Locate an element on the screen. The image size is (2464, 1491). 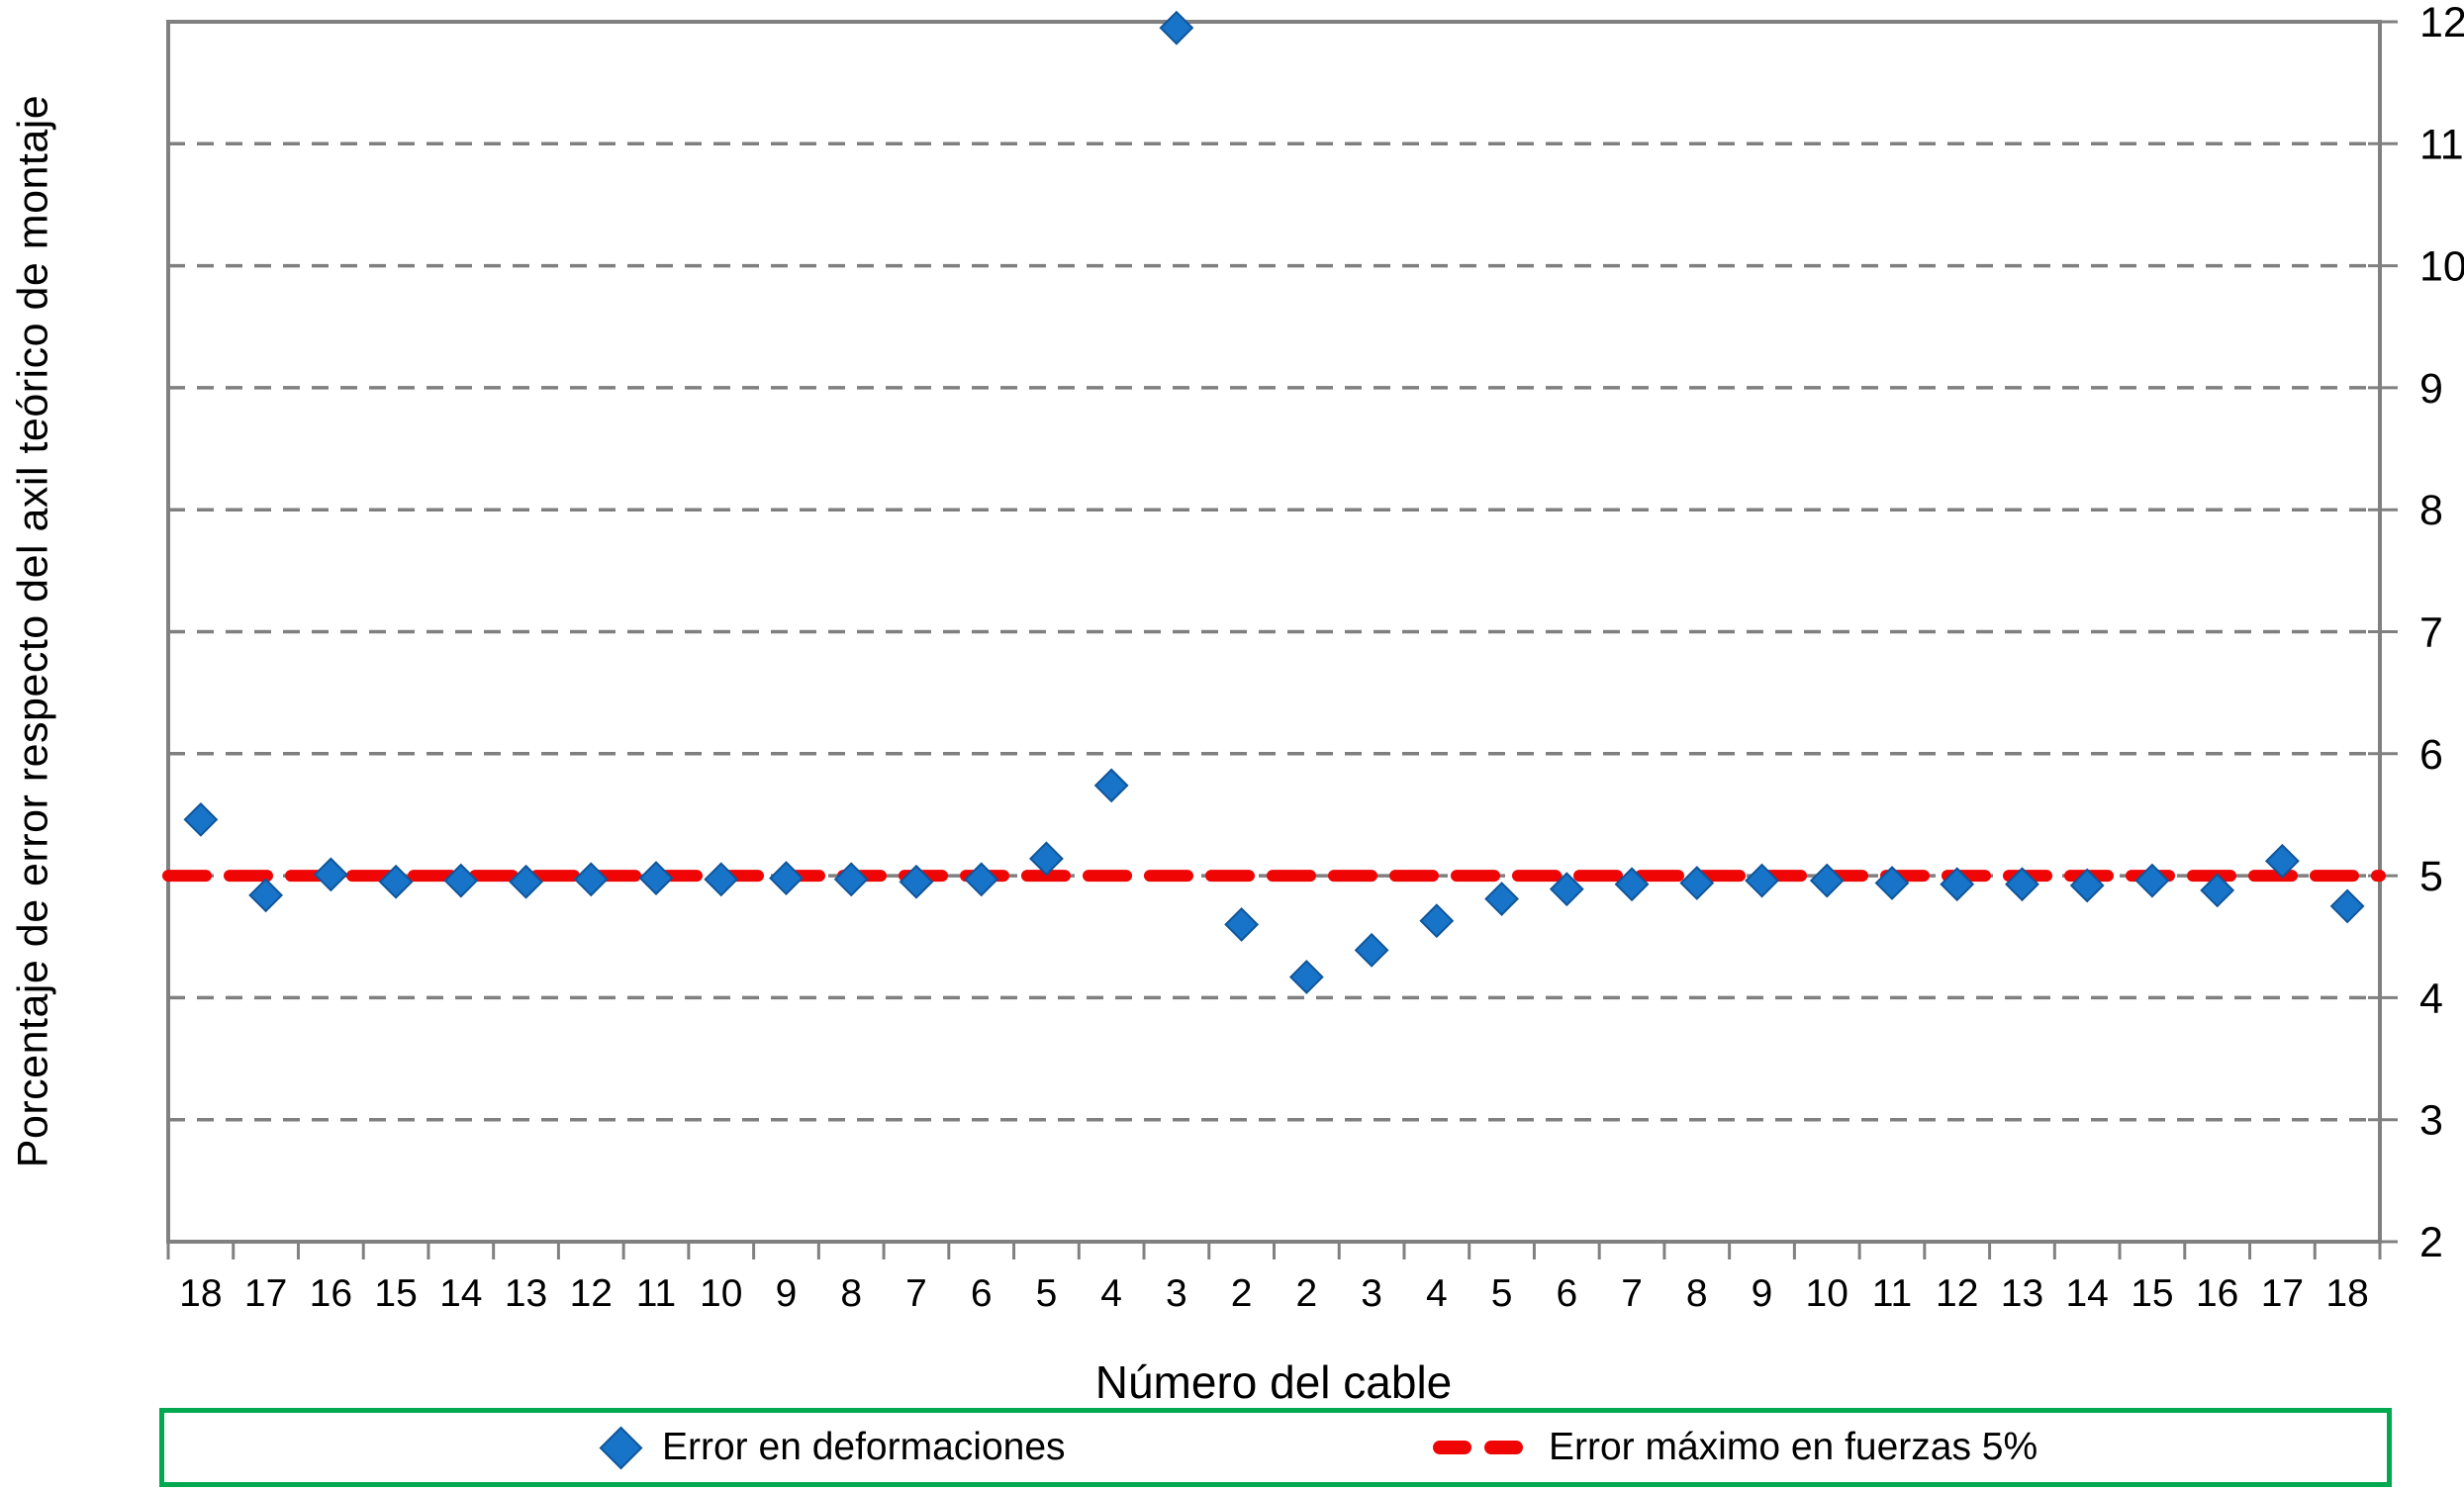
y-tick-label: 2 is located at coordinates (2431, 1242).